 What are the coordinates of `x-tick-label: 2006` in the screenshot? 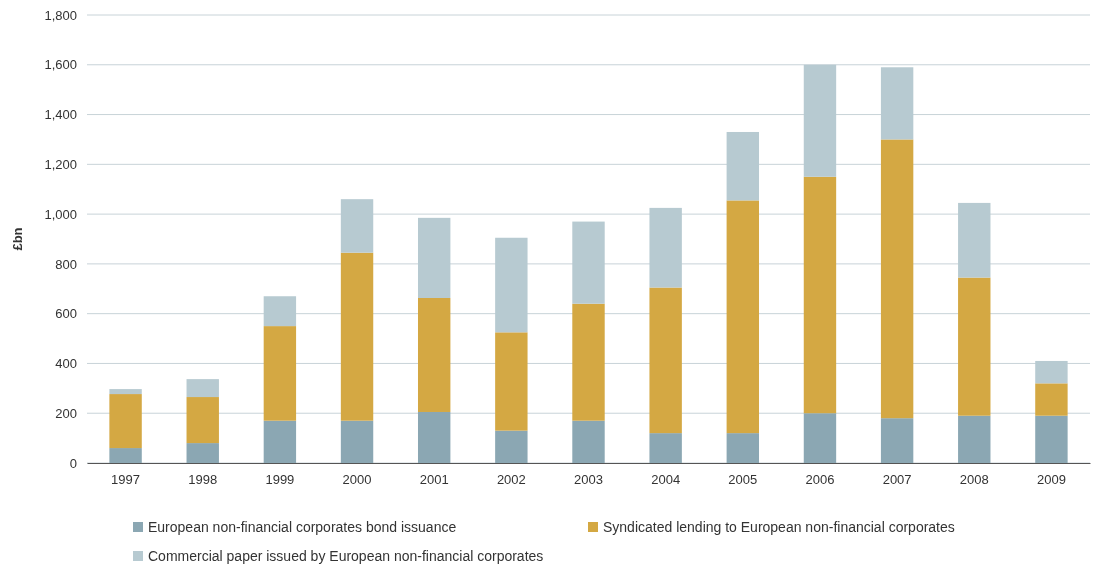 It's located at (820, 480).